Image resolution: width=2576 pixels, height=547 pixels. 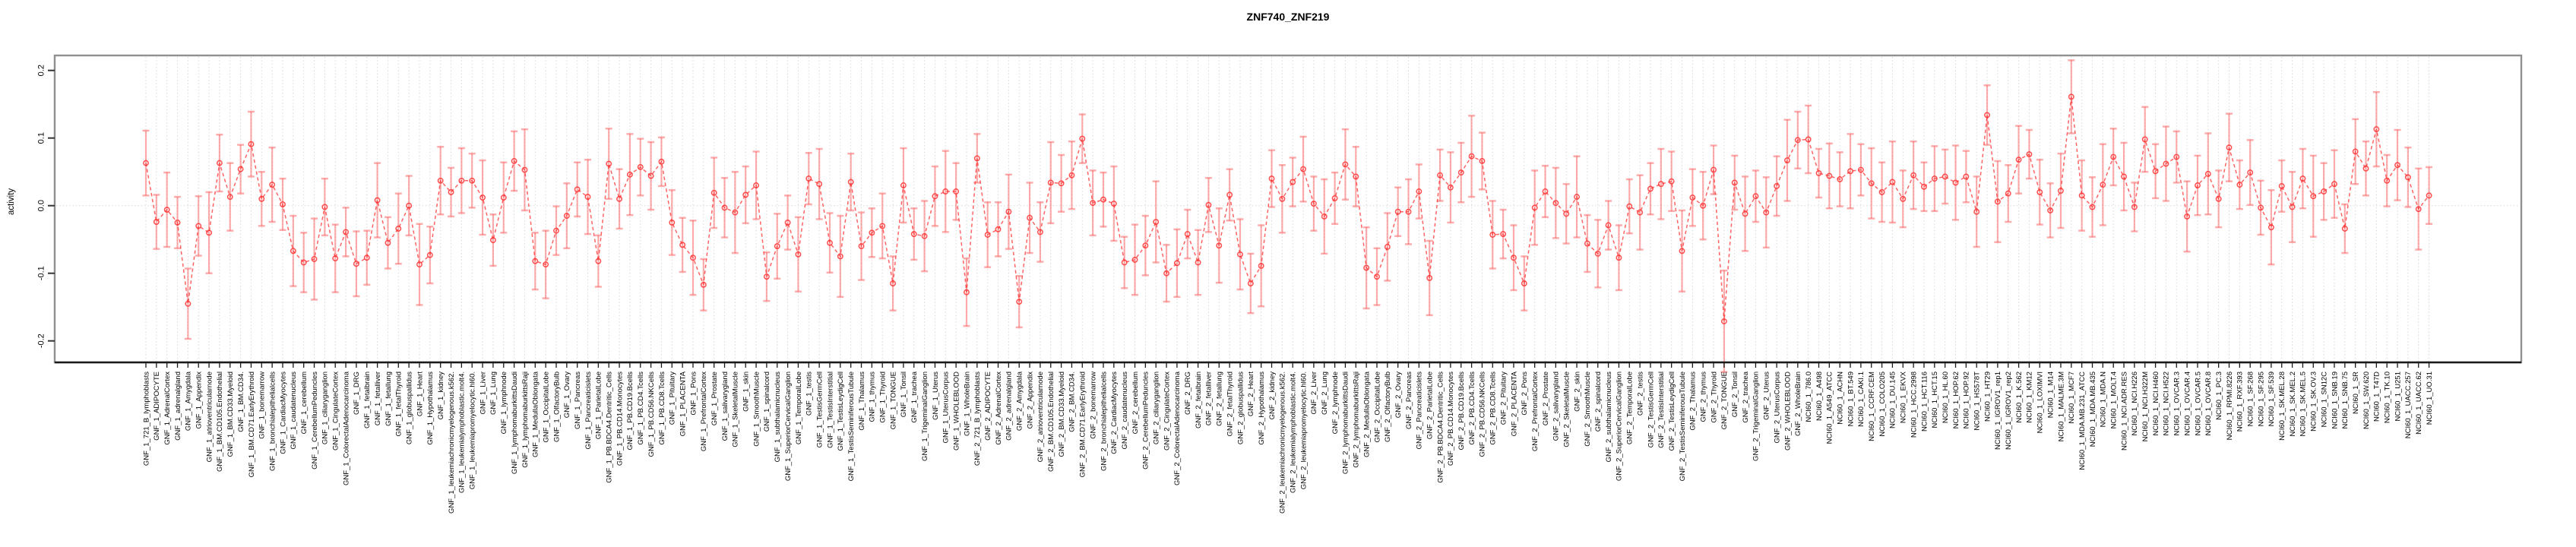 What do you see at coordinates (283, 413) in the screenshot?
I see `x-tick-label: GNF_1_CardiacMyocytes` at bounding box center [283, 413].